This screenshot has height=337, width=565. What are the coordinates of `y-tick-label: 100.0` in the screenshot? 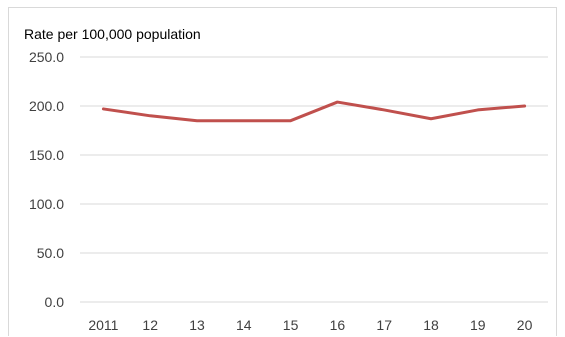 It's located at (46, 204).